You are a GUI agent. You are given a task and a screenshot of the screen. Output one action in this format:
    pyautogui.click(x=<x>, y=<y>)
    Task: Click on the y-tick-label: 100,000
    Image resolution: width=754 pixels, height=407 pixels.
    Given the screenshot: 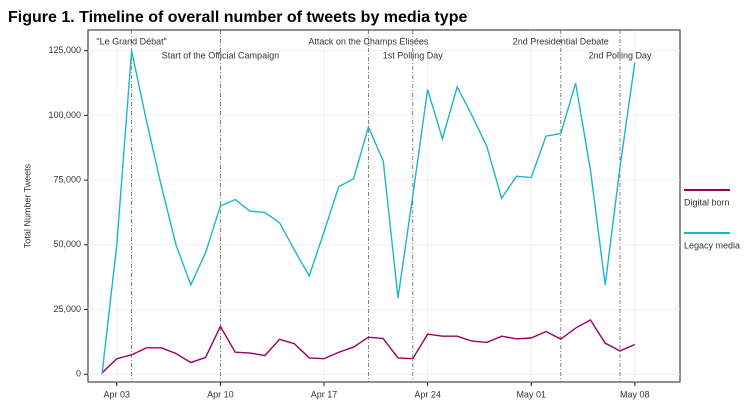 What is the action you would take?
    pyautogui.click(x=64, y=115)
    